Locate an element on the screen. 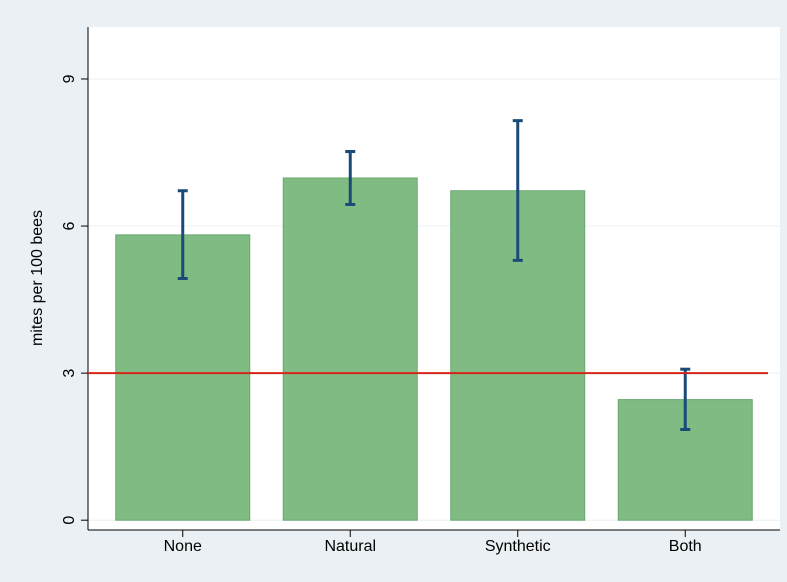  x-tick-label: Synthetic is located at coordinates (518, 546).